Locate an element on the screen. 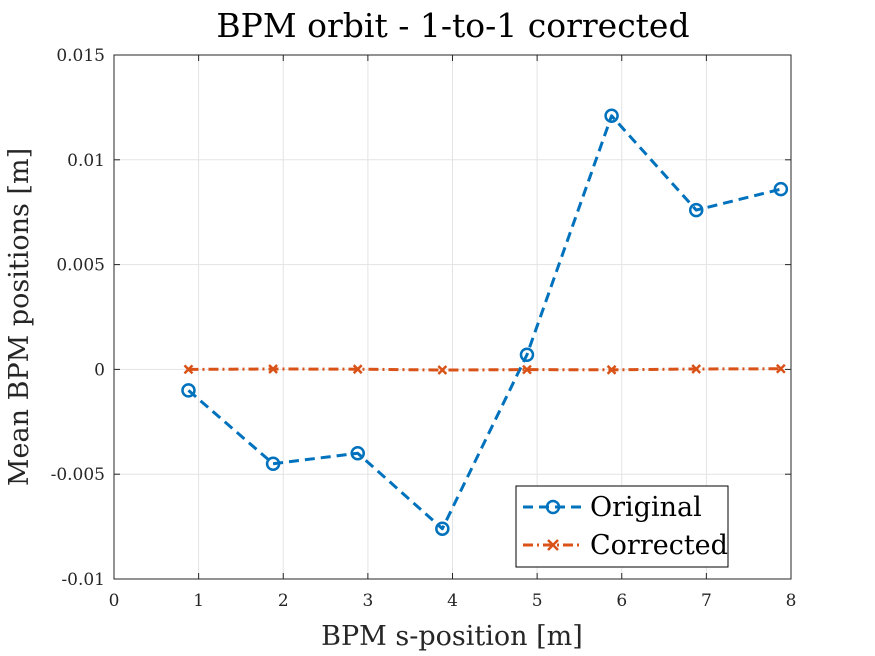 The image size is (875, 656). y-tick-label: 0.005 is located at coordinates (80, 266).